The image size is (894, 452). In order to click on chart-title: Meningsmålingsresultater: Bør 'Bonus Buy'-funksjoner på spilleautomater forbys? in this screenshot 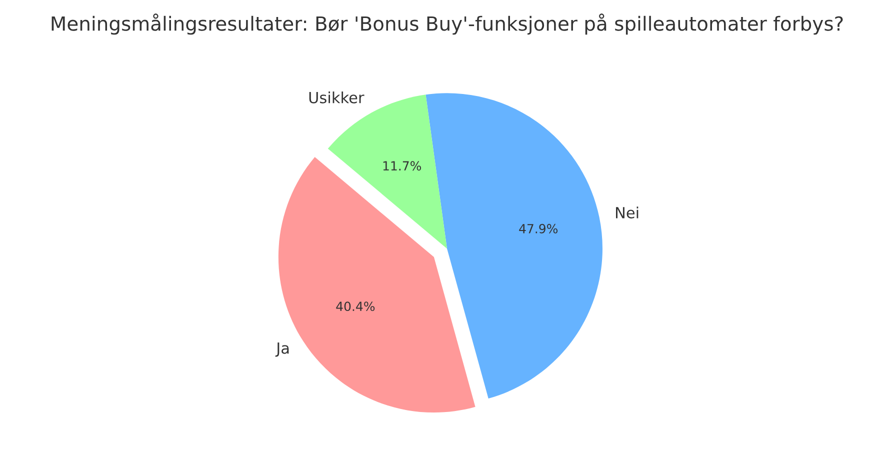, I will do `click(447, 24)`.